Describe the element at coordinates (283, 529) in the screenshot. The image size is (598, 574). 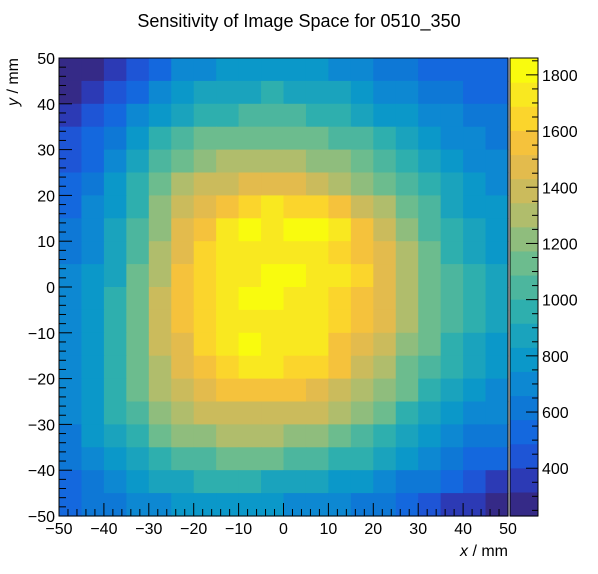
I see `x-tick-label: 0` at that location.